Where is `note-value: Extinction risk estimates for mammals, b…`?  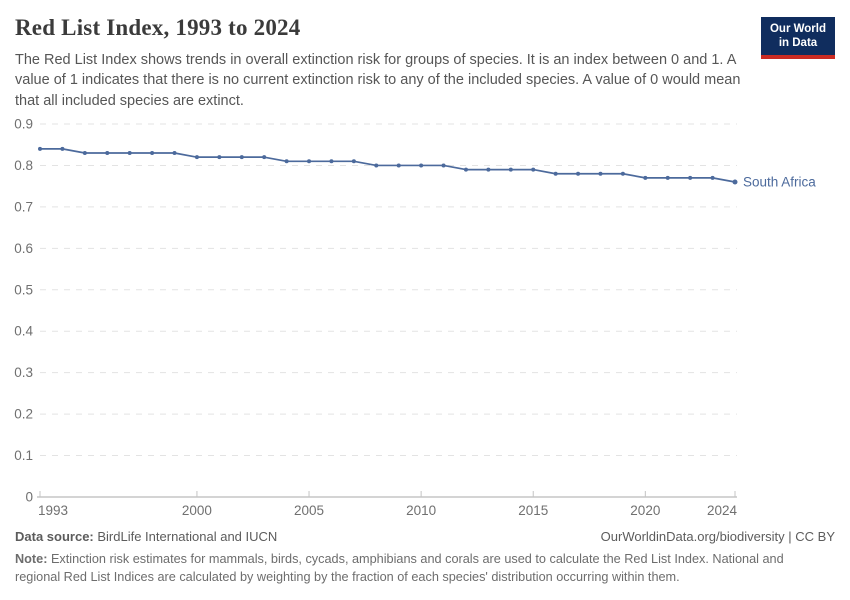
note-value: Extinction risk estimates for mammals, b… is located at coordinates (399, 568).